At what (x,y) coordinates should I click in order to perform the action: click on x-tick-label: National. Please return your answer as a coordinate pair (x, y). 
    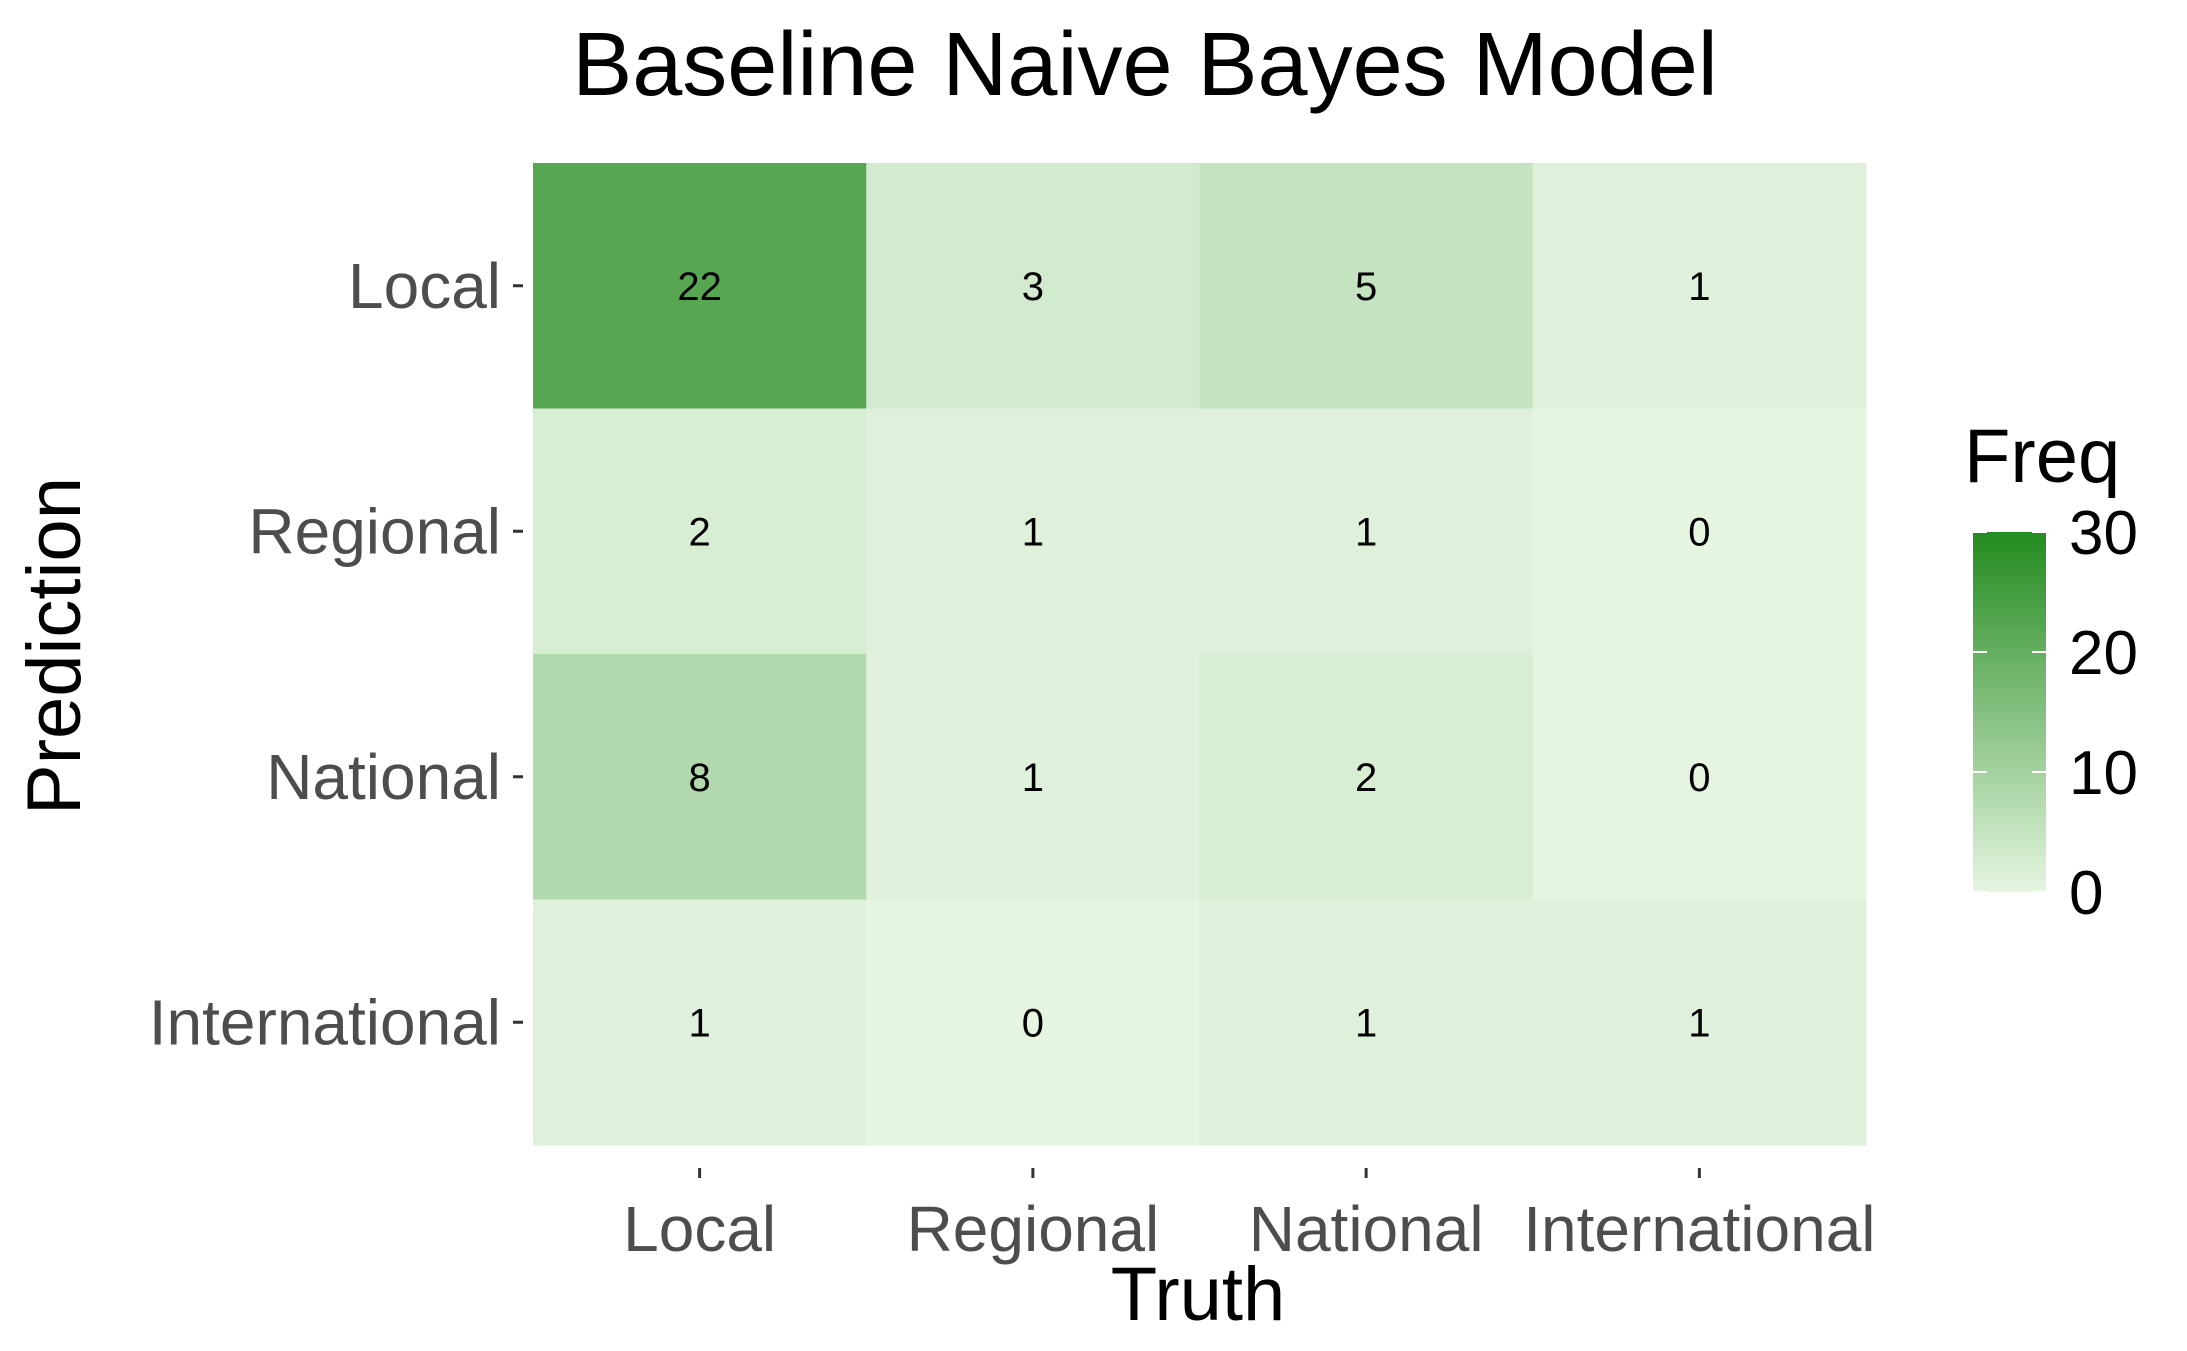
    Looking at the image, I should click on (1366, 1229).